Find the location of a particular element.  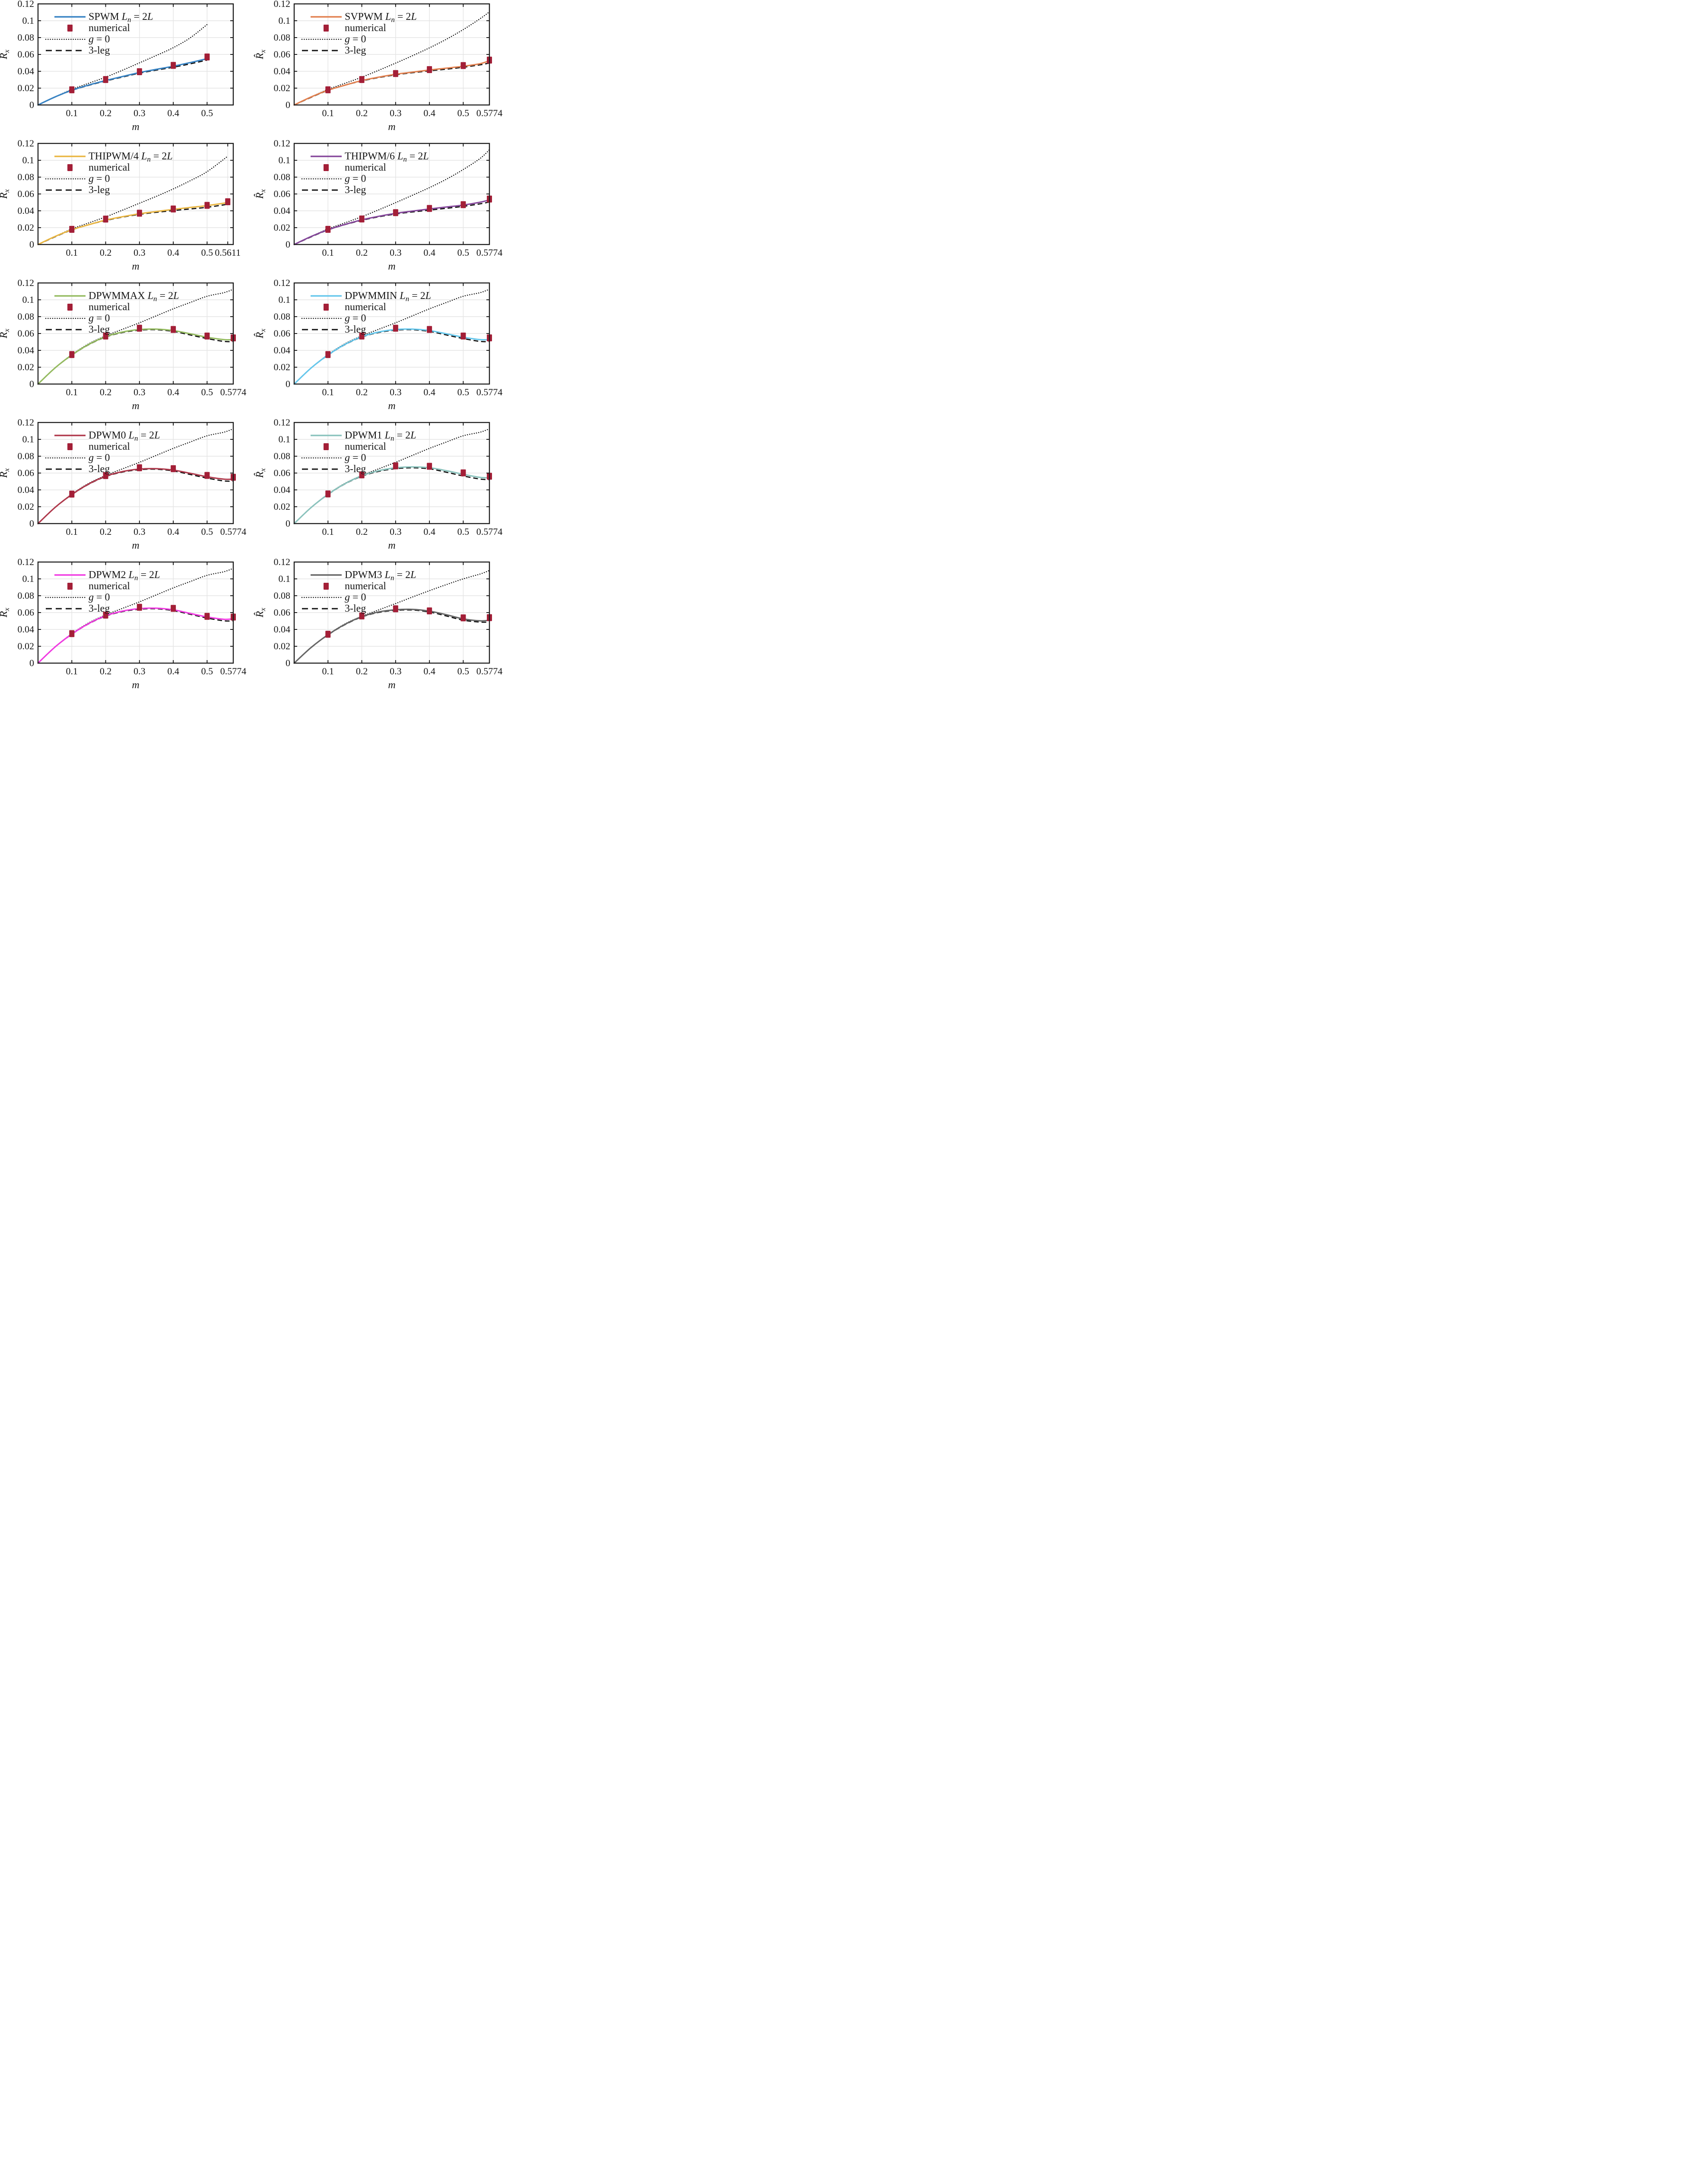

svg-text: 0.2 is located at coordinates (106, 392).